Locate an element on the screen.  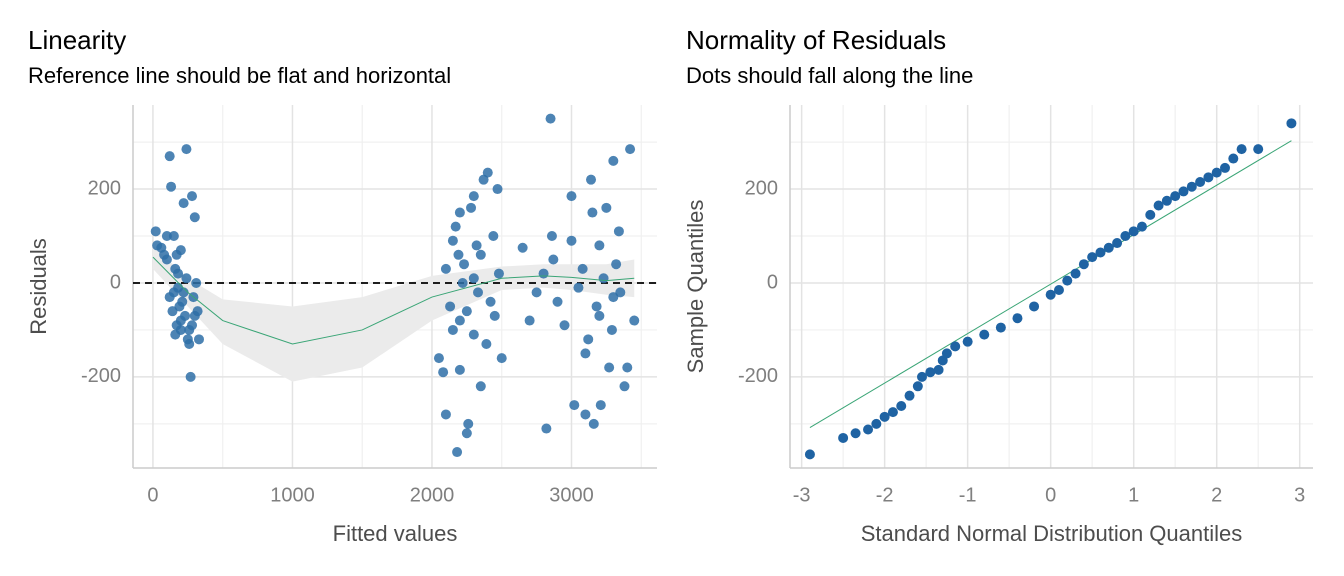
x-tick-label: -2 is located at coordinates (885, 495).